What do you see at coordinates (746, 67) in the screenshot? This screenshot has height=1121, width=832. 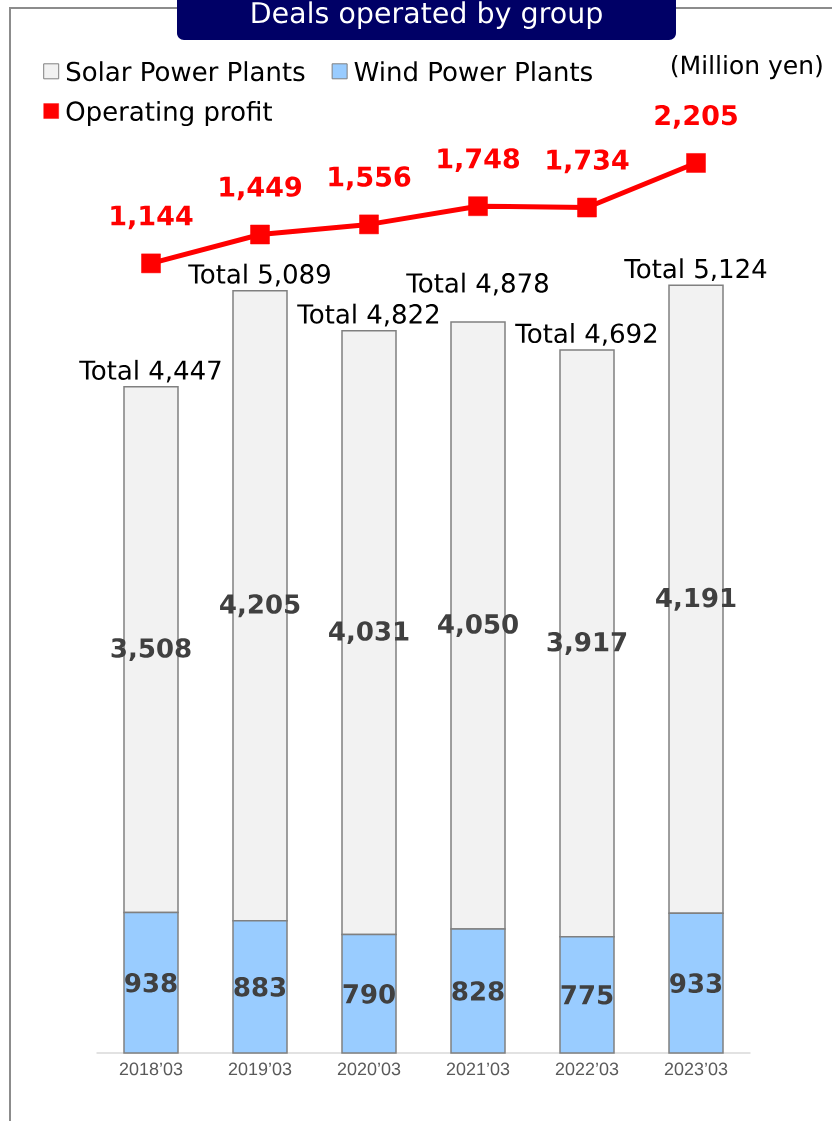 I see `text: (Million yen)` at bounding box center [746, 67].